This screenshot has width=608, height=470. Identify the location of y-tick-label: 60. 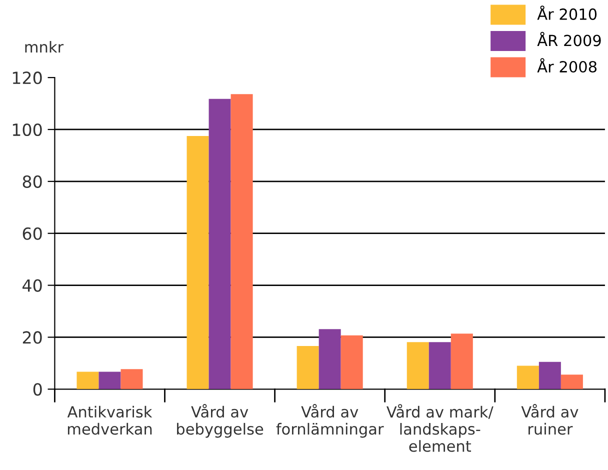
(32, 233).